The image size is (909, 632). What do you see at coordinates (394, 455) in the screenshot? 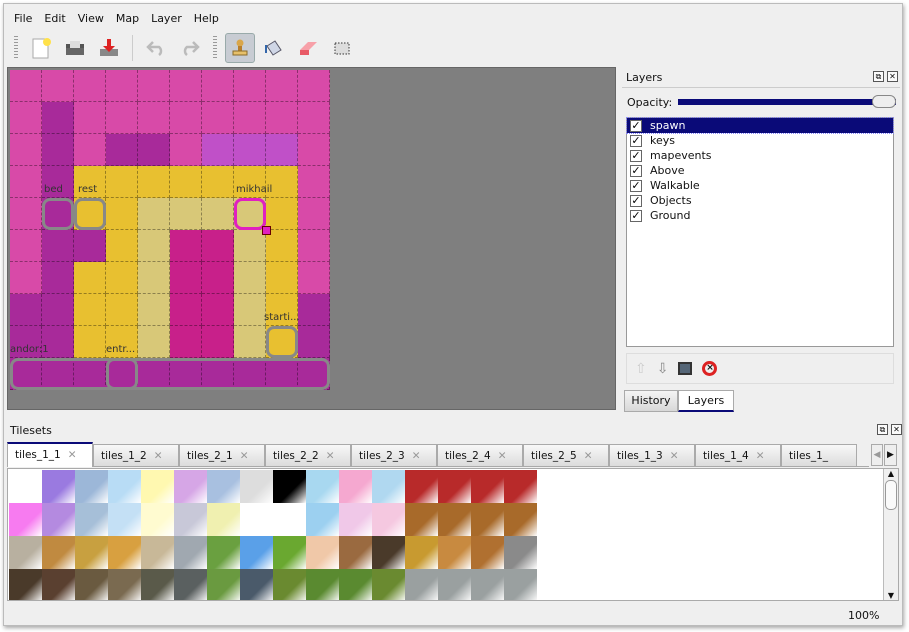
I see `tileset-tab: tiles_2_3 ✕` at bounding box center [394, 455].